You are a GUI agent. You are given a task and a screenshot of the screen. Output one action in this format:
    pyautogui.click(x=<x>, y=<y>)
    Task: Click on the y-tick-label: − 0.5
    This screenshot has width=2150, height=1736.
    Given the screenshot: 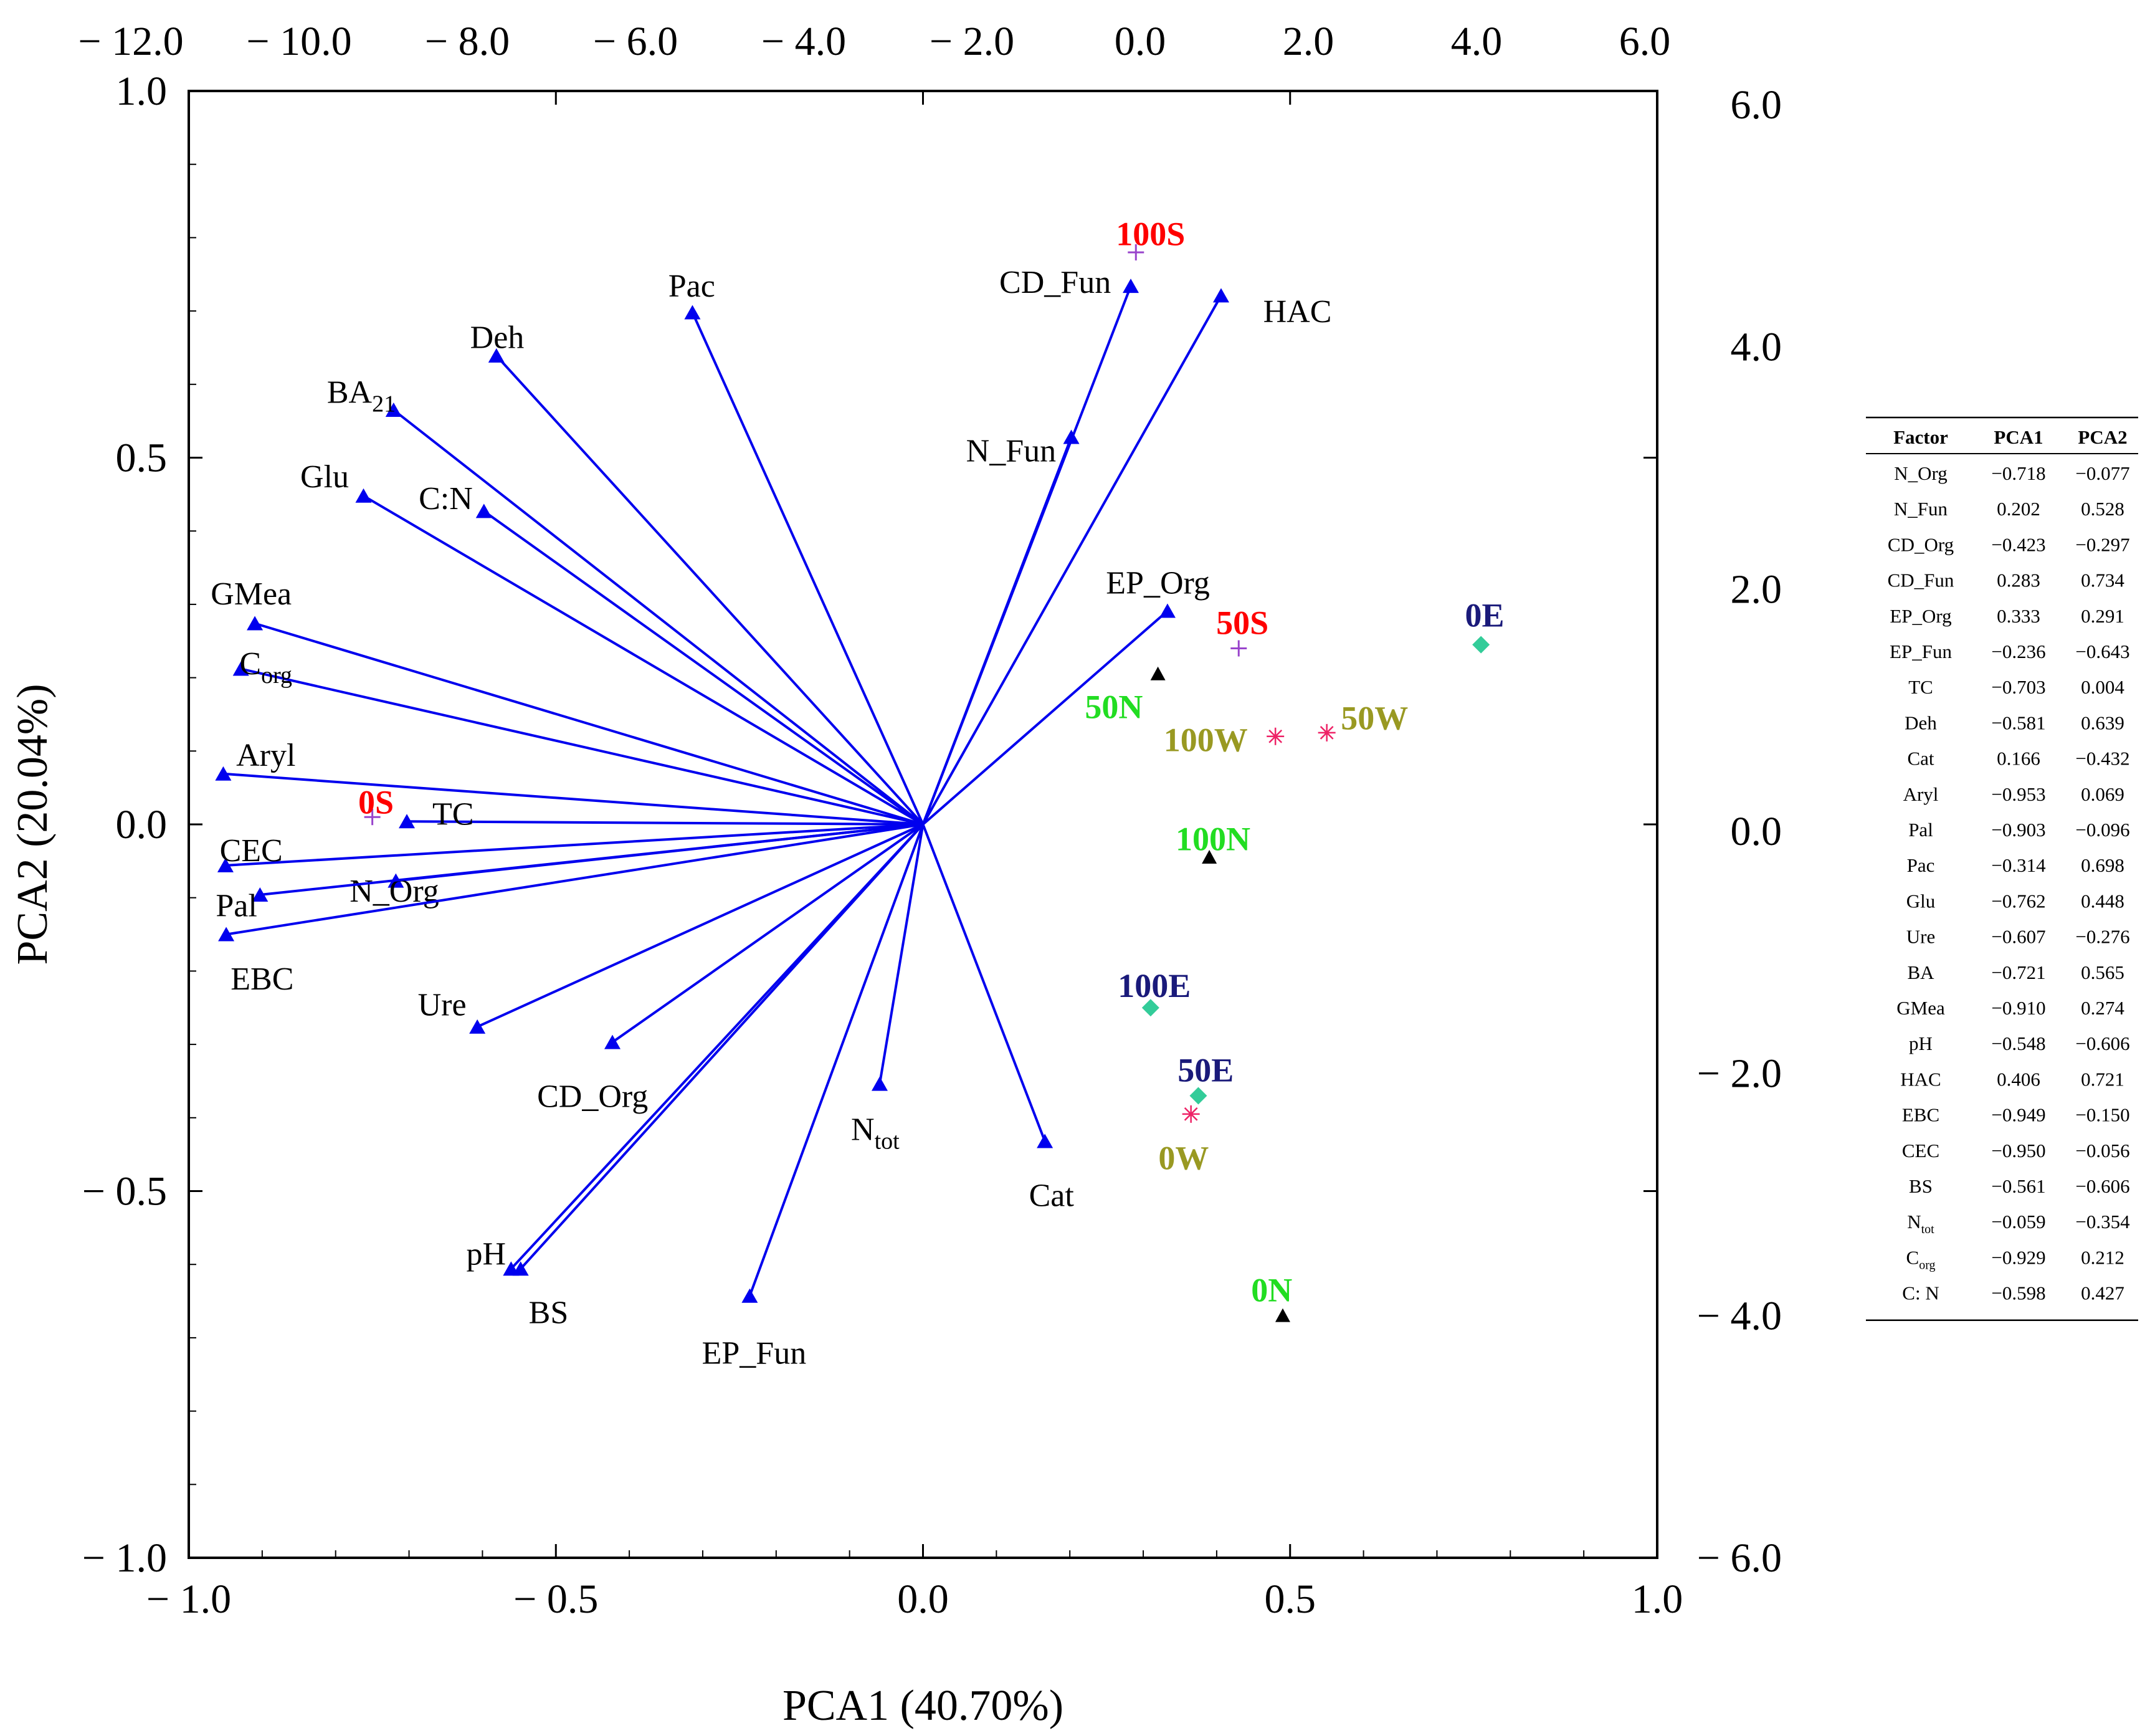 What is the action you would take?
    pyautogui.click(x=124, y=1191)
    